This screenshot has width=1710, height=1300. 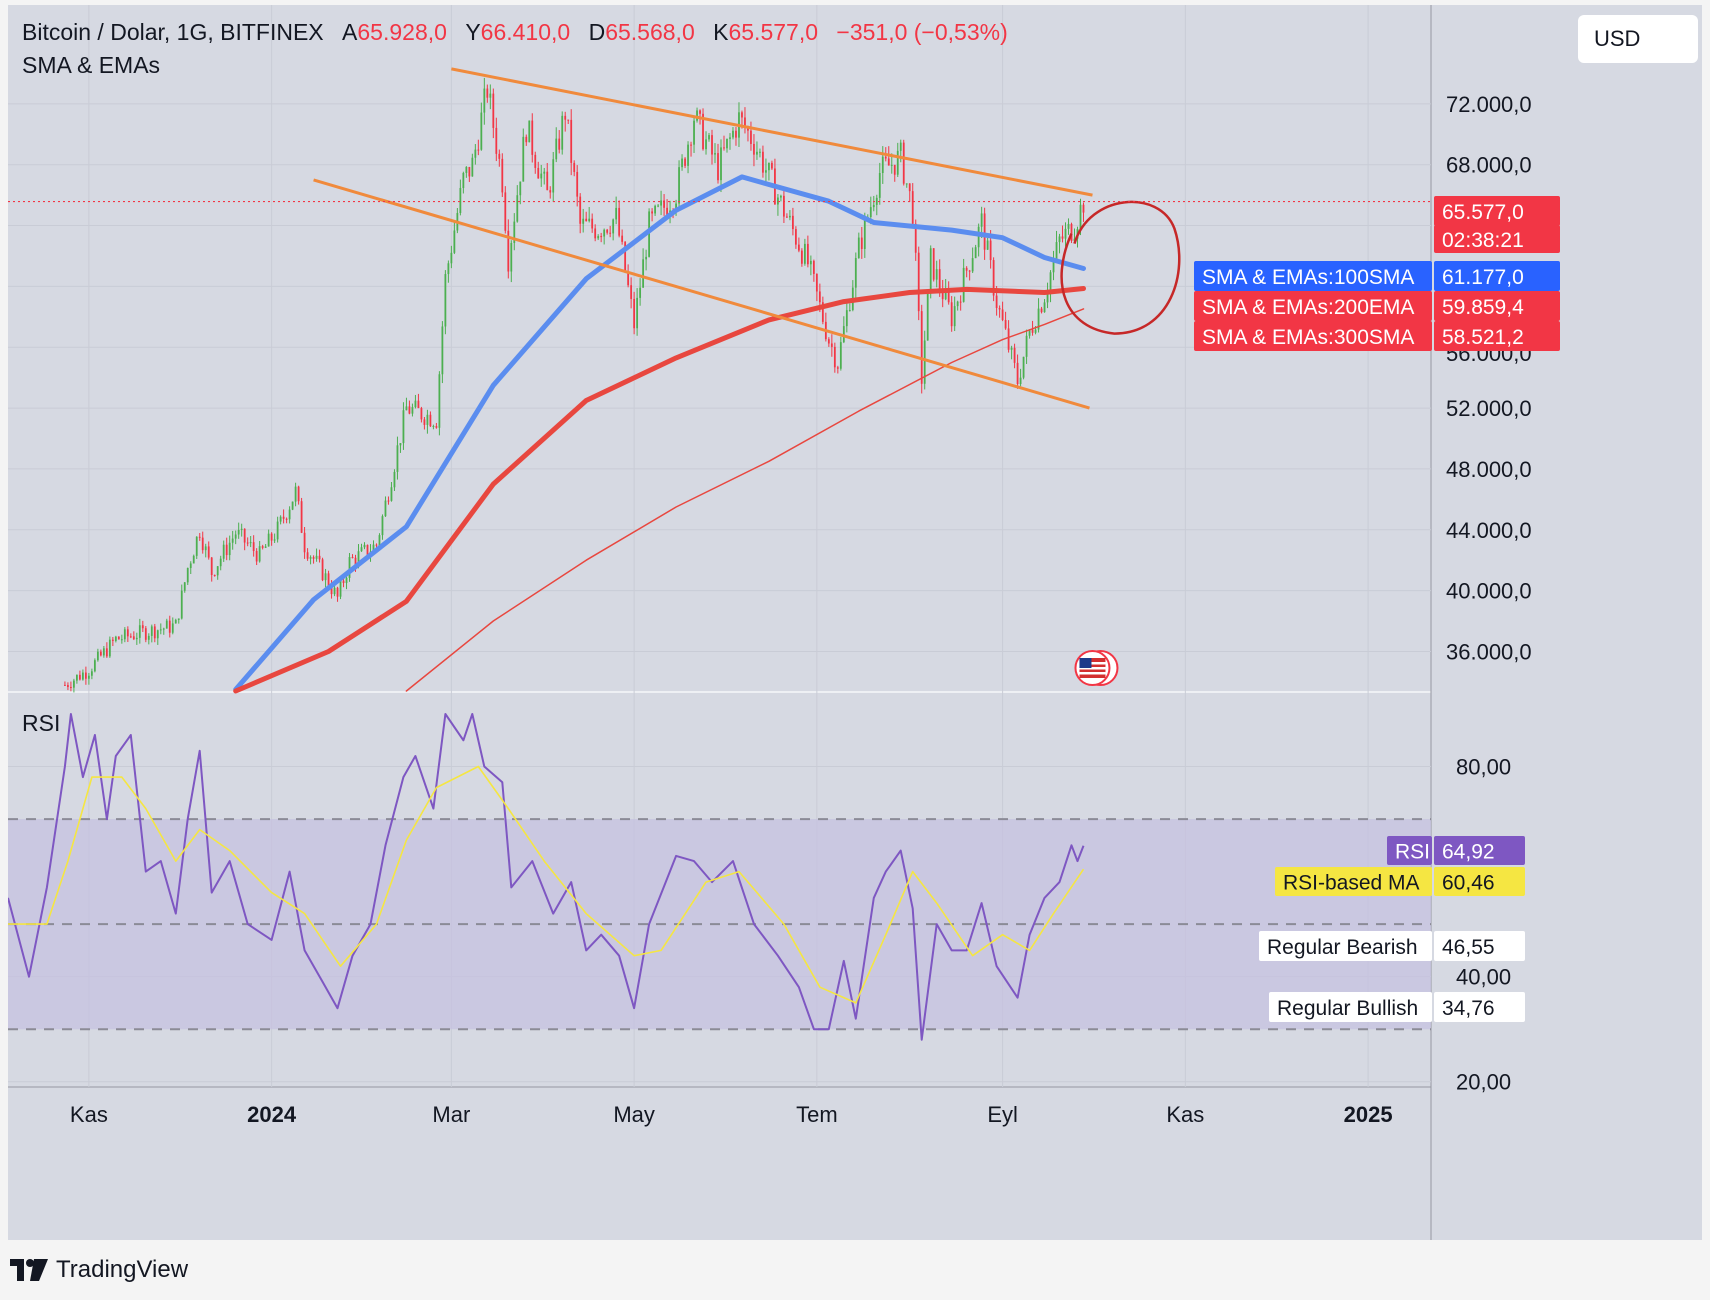 What do you see at coordinates (1483, 277) in the screenshot?
I see `ma-value-label: 61.177,0` at bounding box center [1483, 277].